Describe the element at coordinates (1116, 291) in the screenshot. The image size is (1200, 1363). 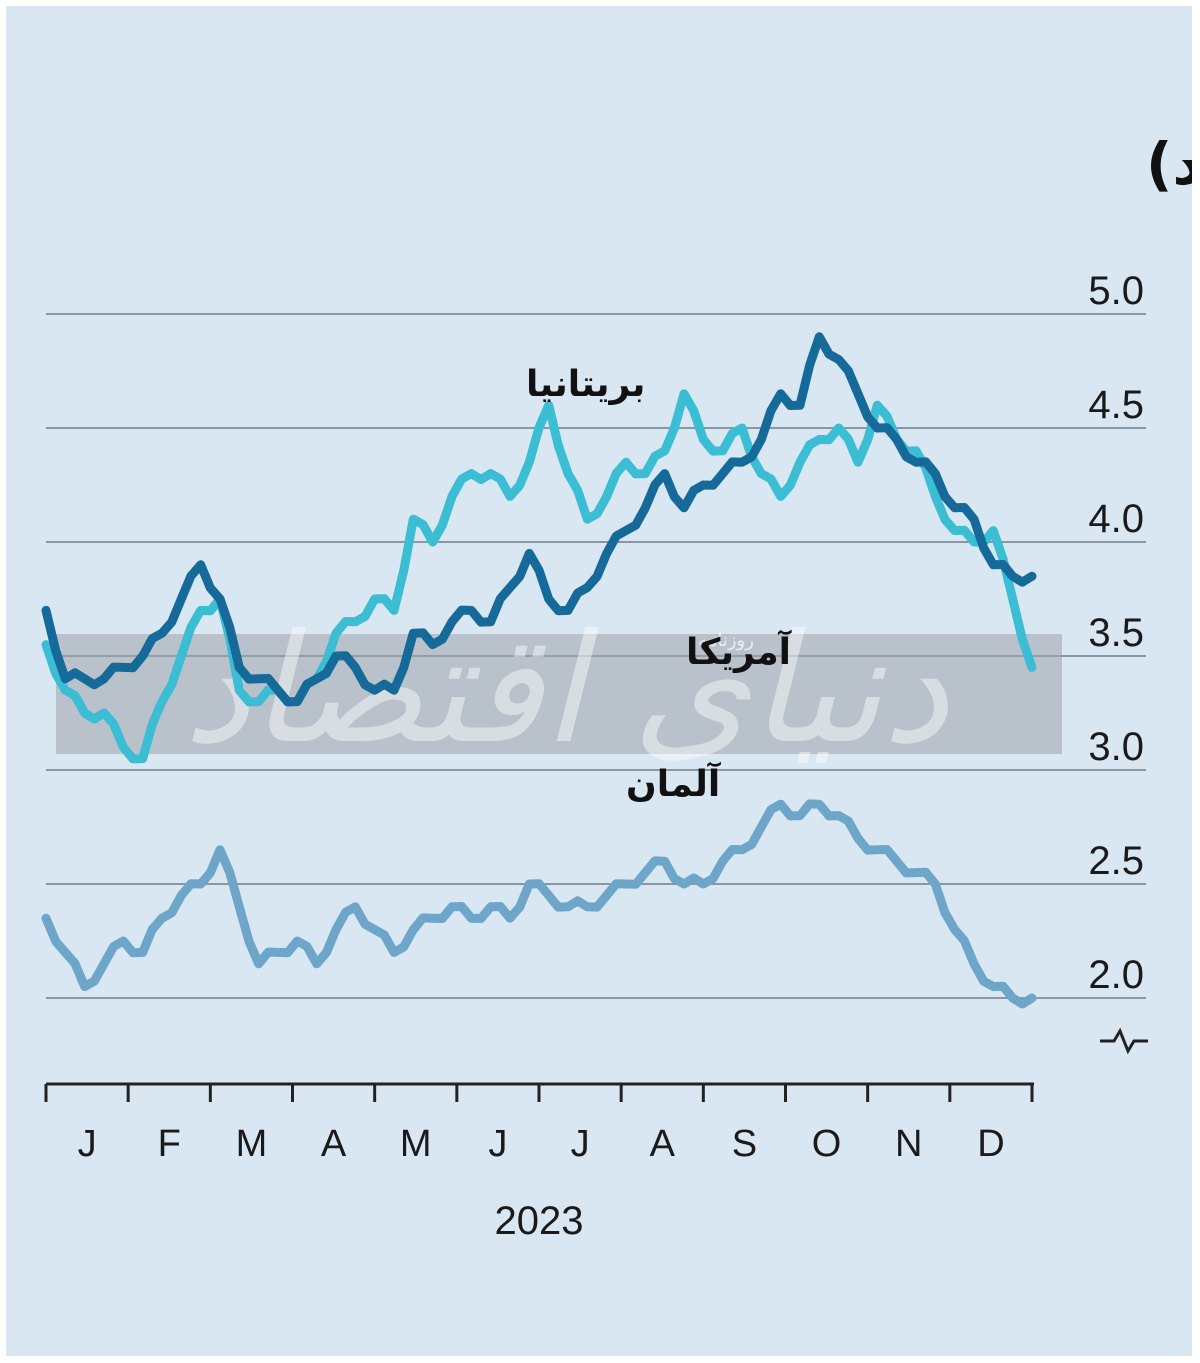
I see `y-tick-label: 5.0` at that location.